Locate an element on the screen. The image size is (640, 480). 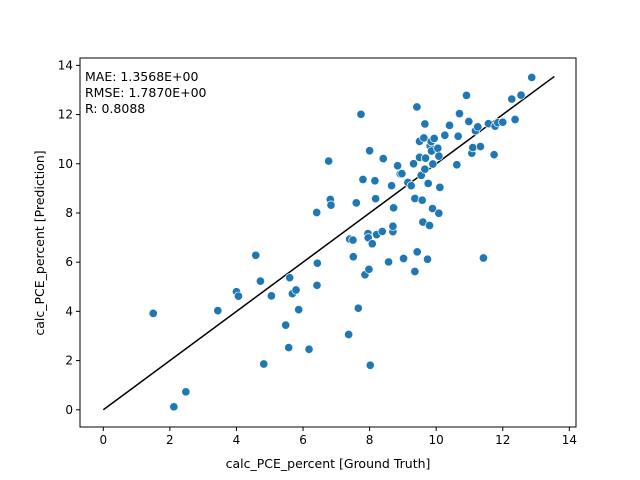
x-tick-label-14: 14 is located at coordinates (569, 440).